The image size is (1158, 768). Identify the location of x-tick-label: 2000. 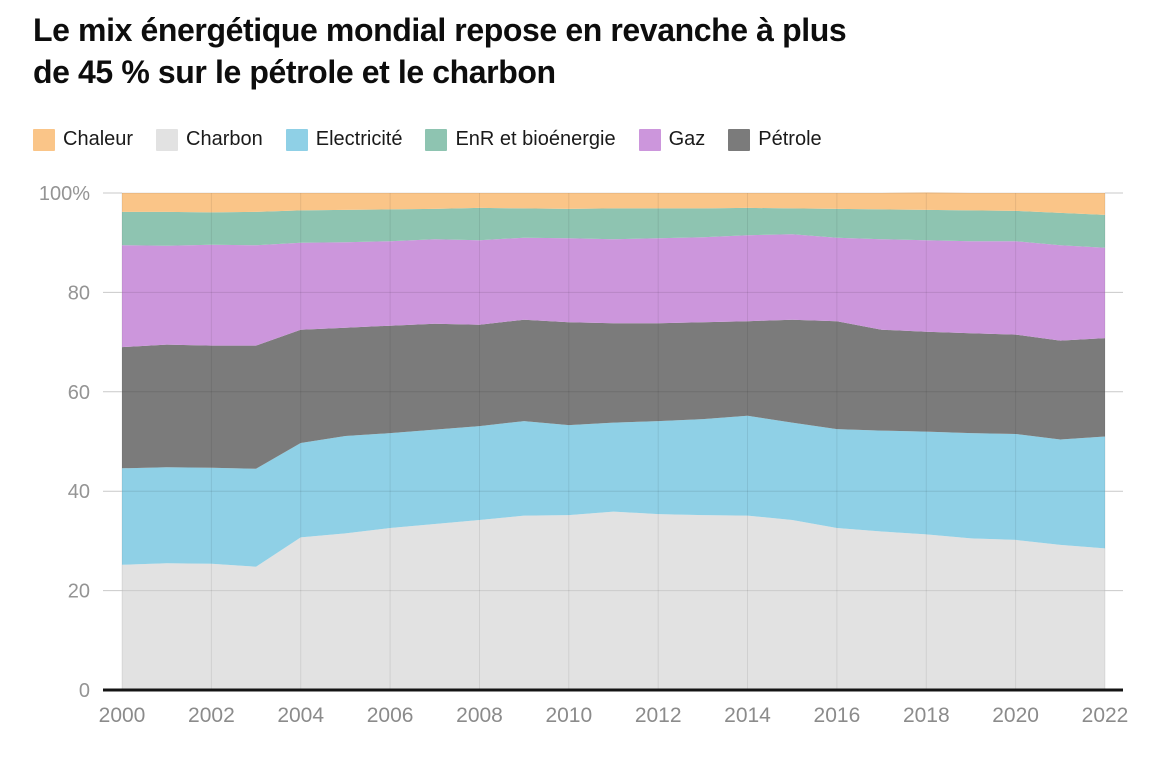
(122, 715).